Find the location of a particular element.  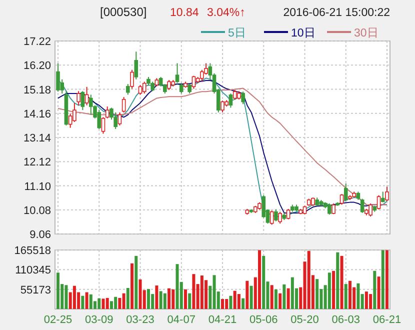

text: 3.04%↑ is located at coordinates (226, 13).